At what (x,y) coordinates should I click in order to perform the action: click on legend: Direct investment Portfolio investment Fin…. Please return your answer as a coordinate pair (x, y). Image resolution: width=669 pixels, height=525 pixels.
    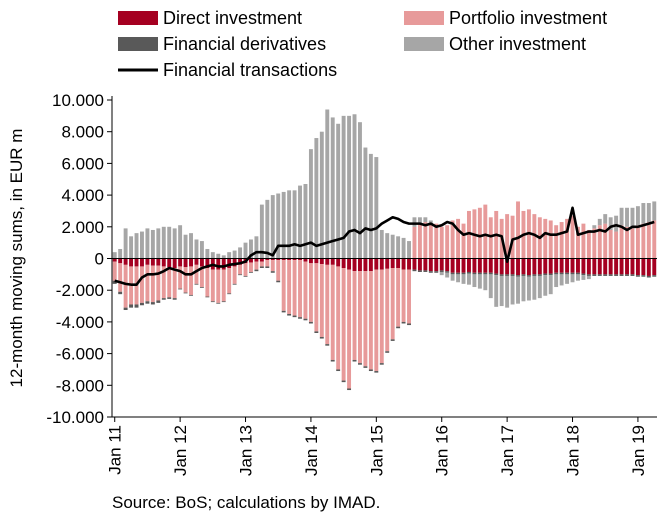
    Looking at the image, I should click on (362, 44).